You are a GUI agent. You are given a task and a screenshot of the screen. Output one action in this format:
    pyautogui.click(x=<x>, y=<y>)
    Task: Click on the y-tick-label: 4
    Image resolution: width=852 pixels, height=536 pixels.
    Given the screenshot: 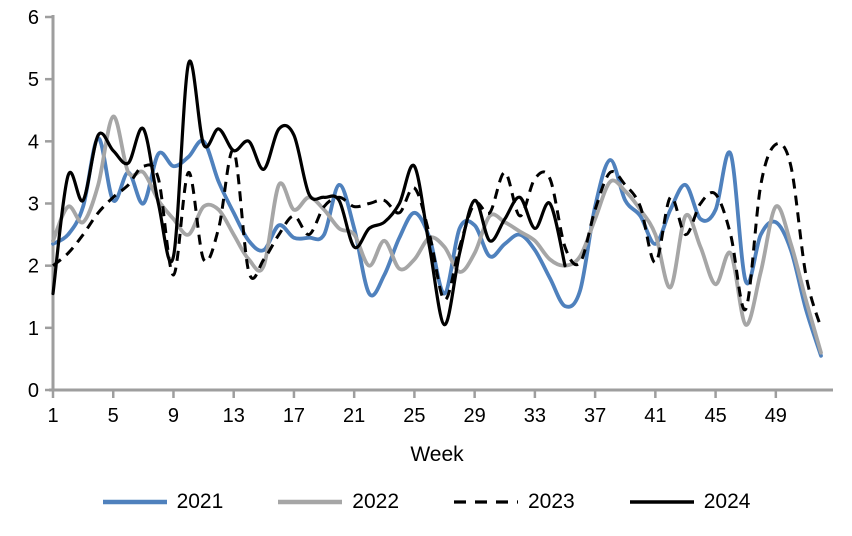 What is the action you would take?
    pyautogui.click(x=33, y=142)
    